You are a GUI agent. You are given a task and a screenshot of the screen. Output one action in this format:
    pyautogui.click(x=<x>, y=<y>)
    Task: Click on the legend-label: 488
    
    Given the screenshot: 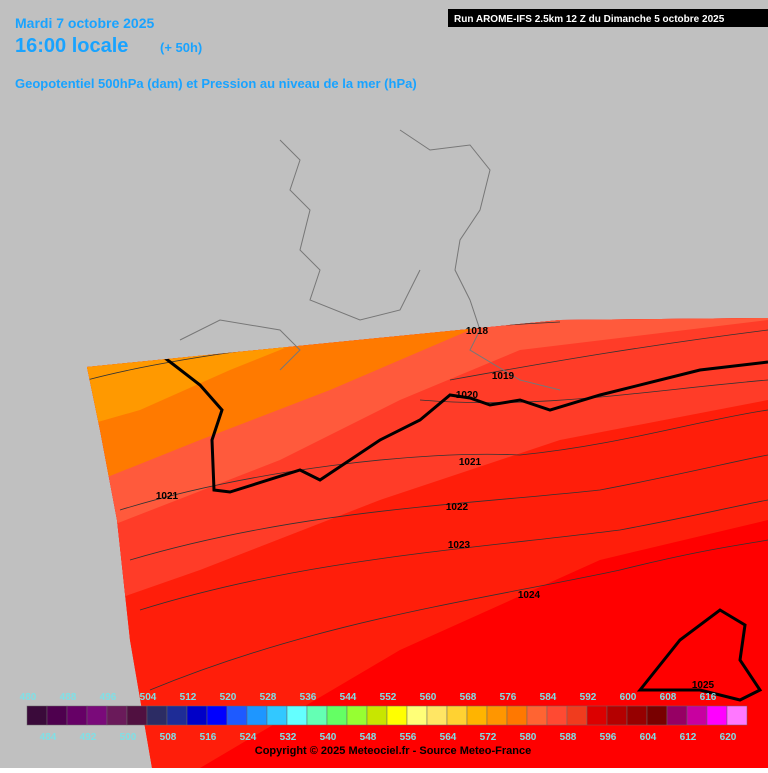 What is the action you would take?
    pyautogui.click(x=68, y=697)
    